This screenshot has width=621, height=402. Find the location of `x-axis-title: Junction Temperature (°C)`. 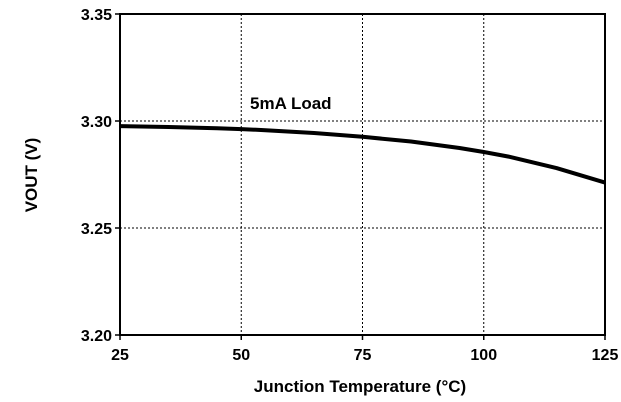

x-axis-title: Junction Temperature (°C) is located at coordinates (360, 386).